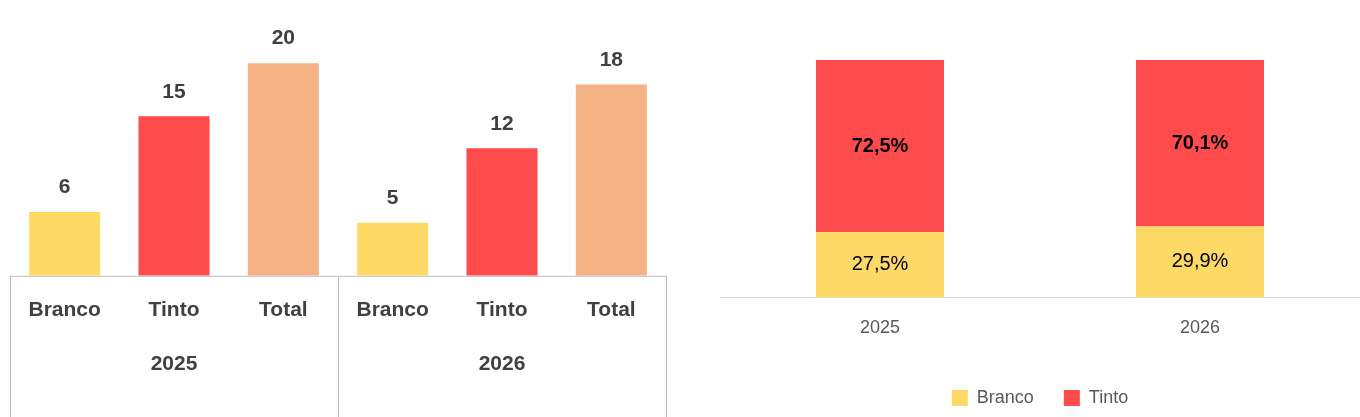  Describe the element at coordinates (174, 362) in the screenshot. I see `text: 2025` at that location.